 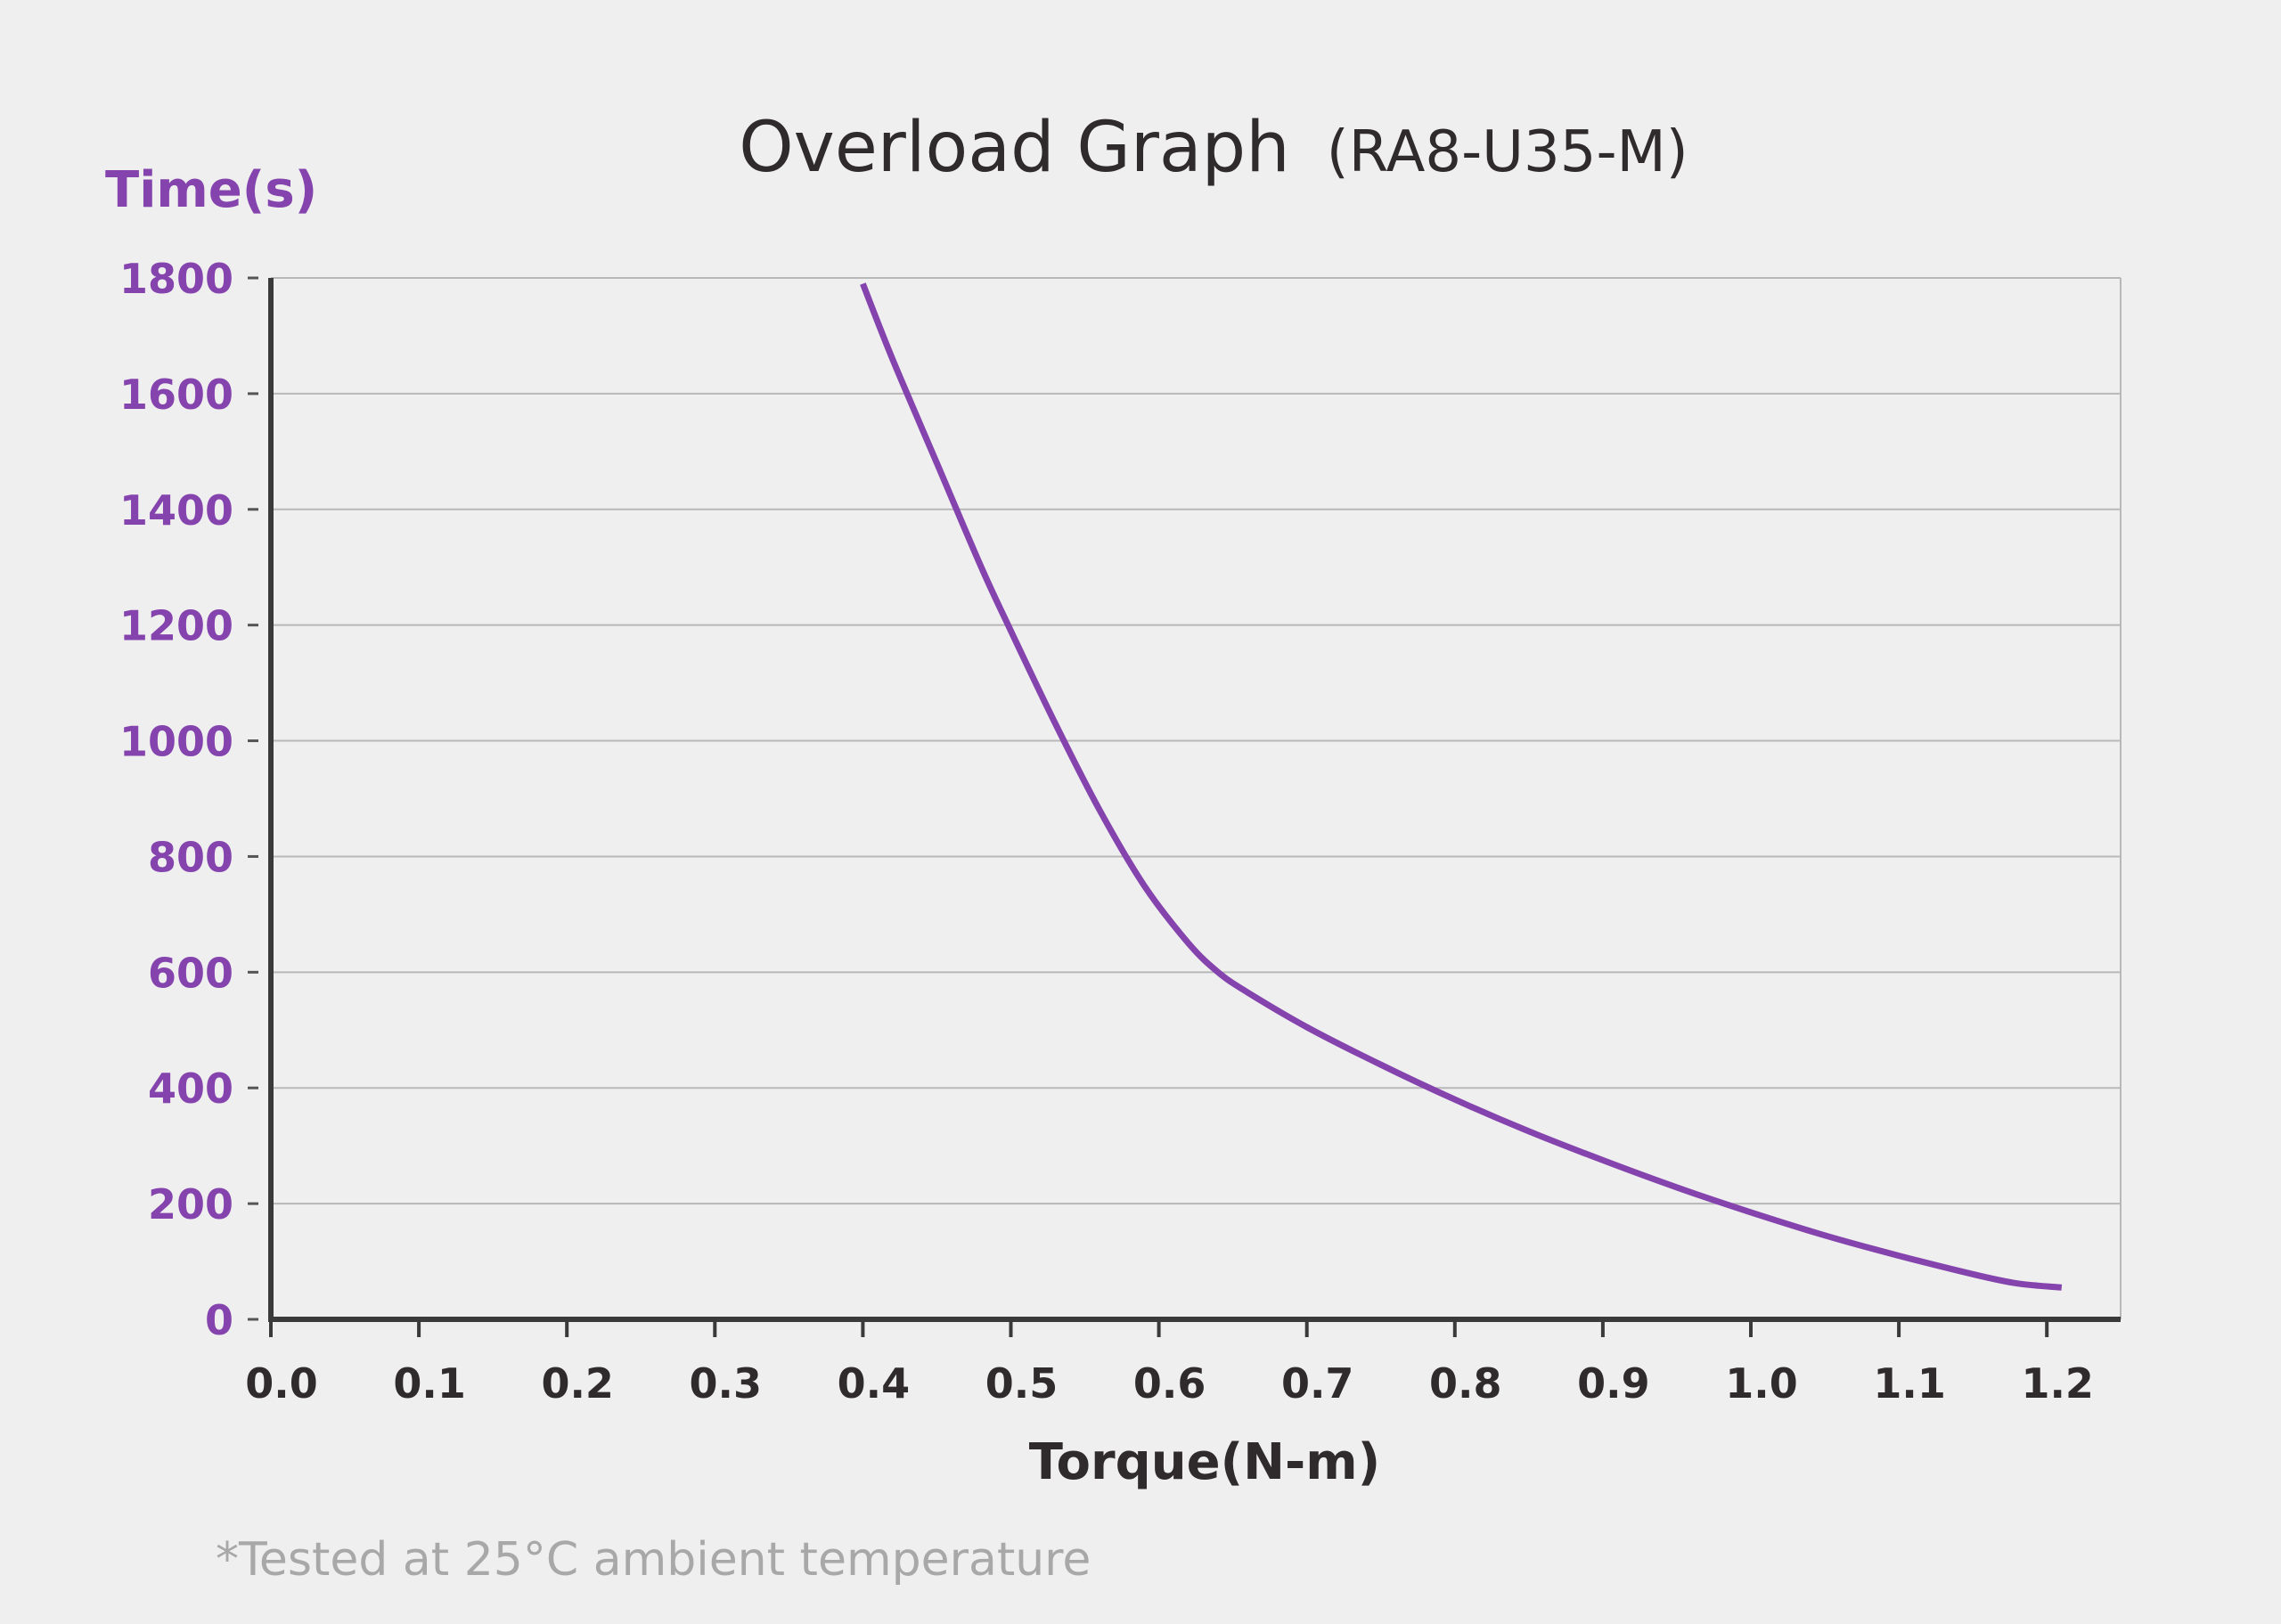 What do you see at coordinates (176, 279) in the screenshot?
I see `y-tick-label: 1800` at bounding box center [176, 279].